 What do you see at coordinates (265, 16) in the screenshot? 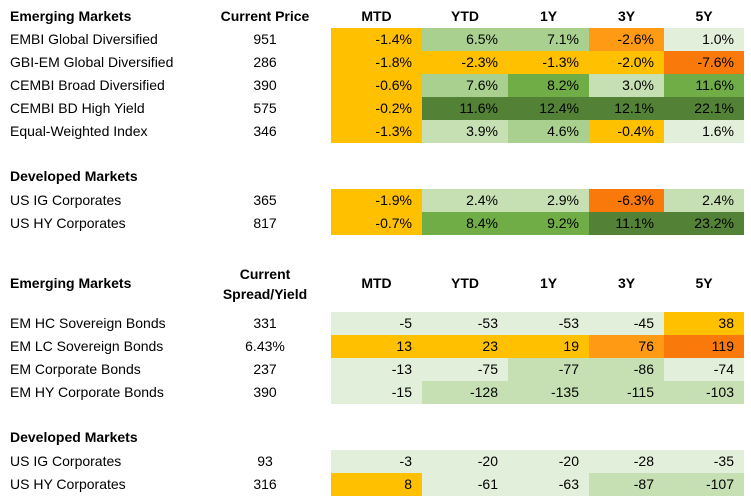
I see `table1-price-header: Current Price` at bounding box center [265, 16].